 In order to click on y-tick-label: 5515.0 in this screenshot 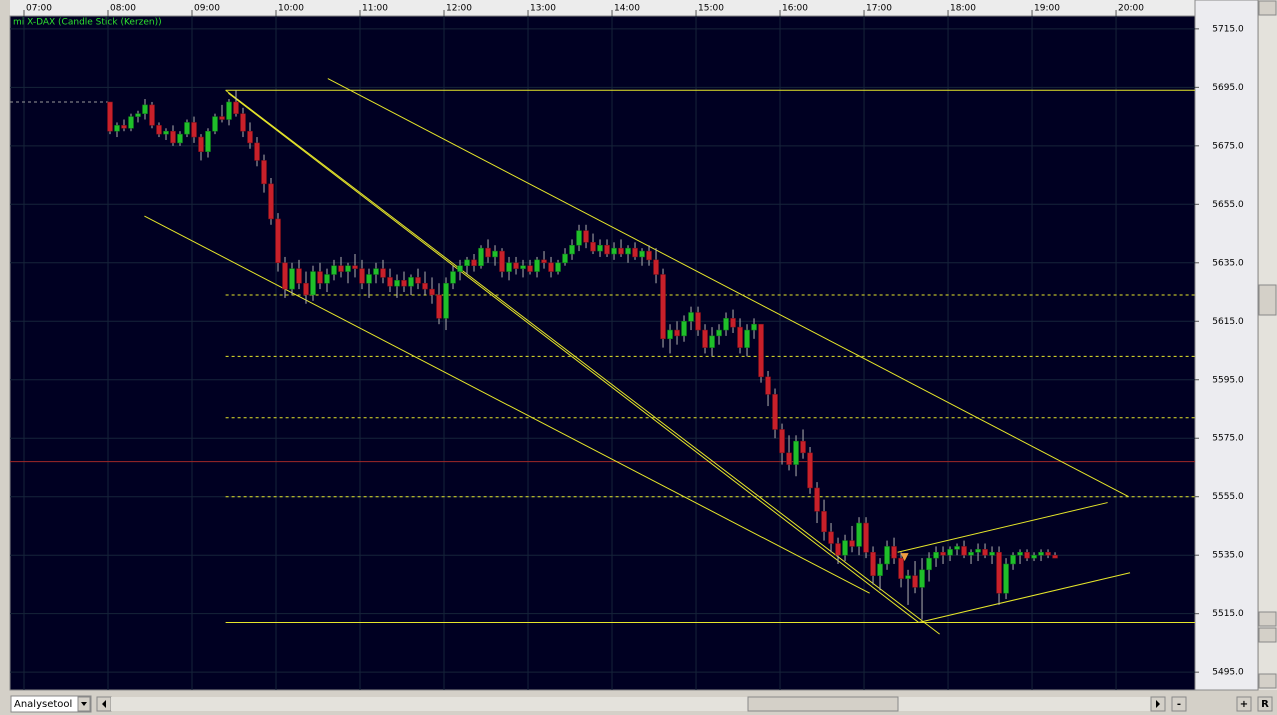, I will do `click(1228, 614)`.